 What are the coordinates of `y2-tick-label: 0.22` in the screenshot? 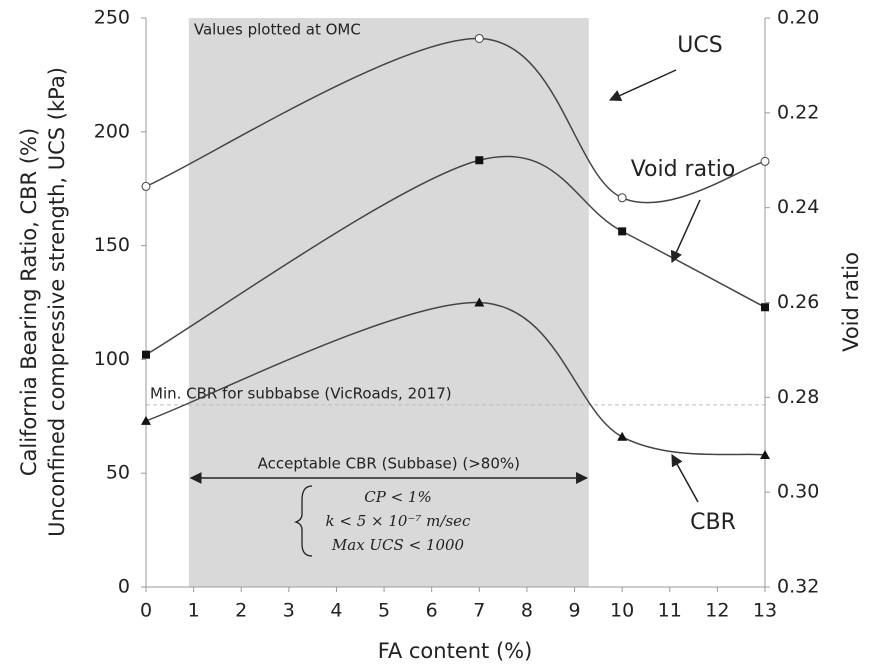 It's located at (798, 112).